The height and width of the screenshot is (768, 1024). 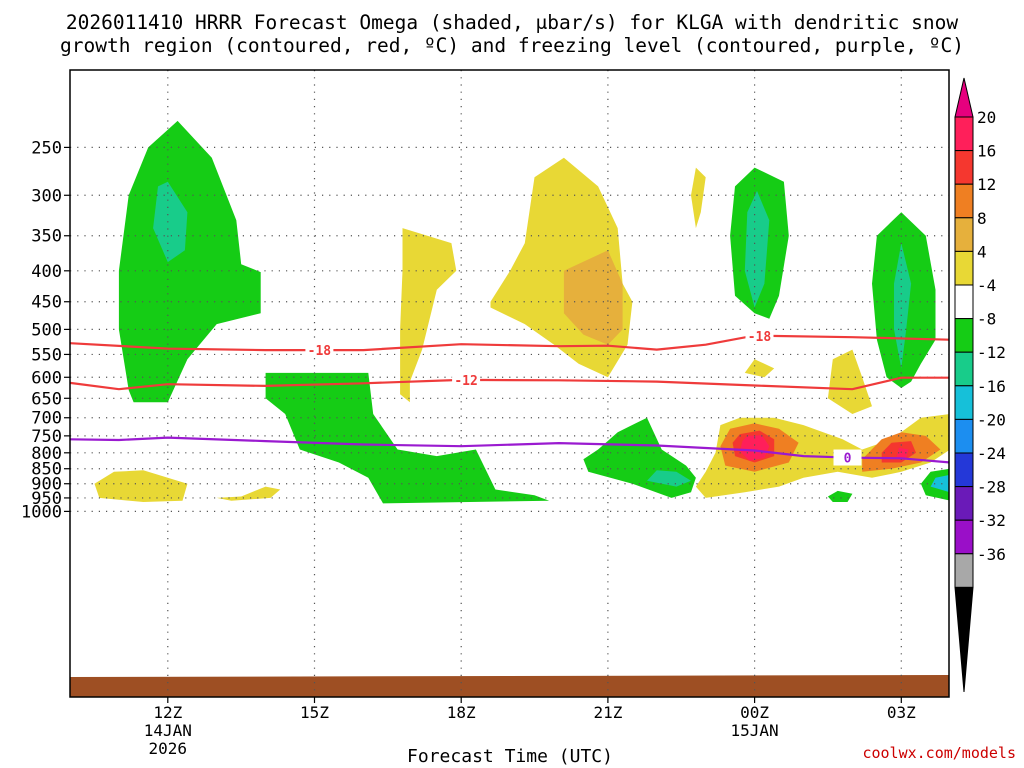 What do you see at coordinates (982, 218) in the screenshot?
I see `colorbar-tick-label: 8` at bounding box center [982, 218].